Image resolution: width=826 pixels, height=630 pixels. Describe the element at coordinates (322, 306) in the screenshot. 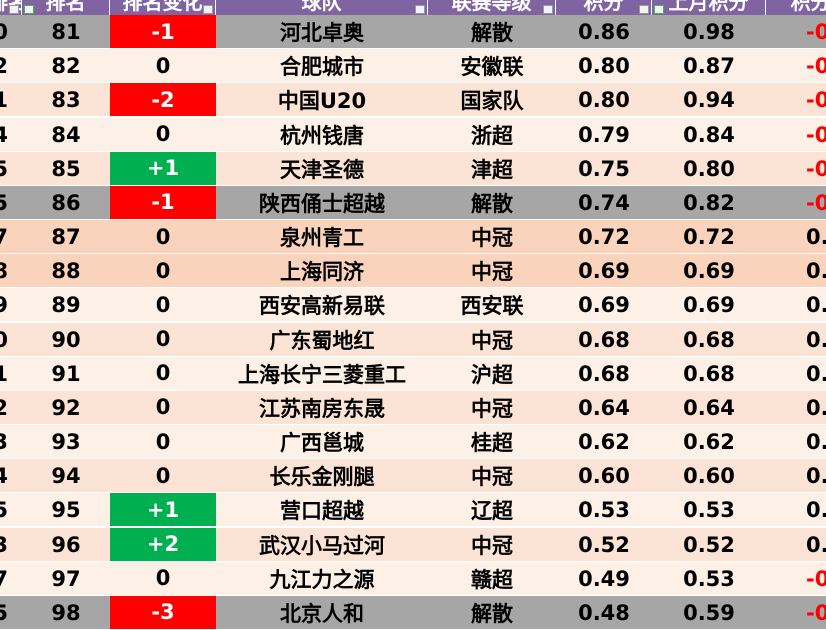

I see `table-cell: 西安高新易联` at that location.